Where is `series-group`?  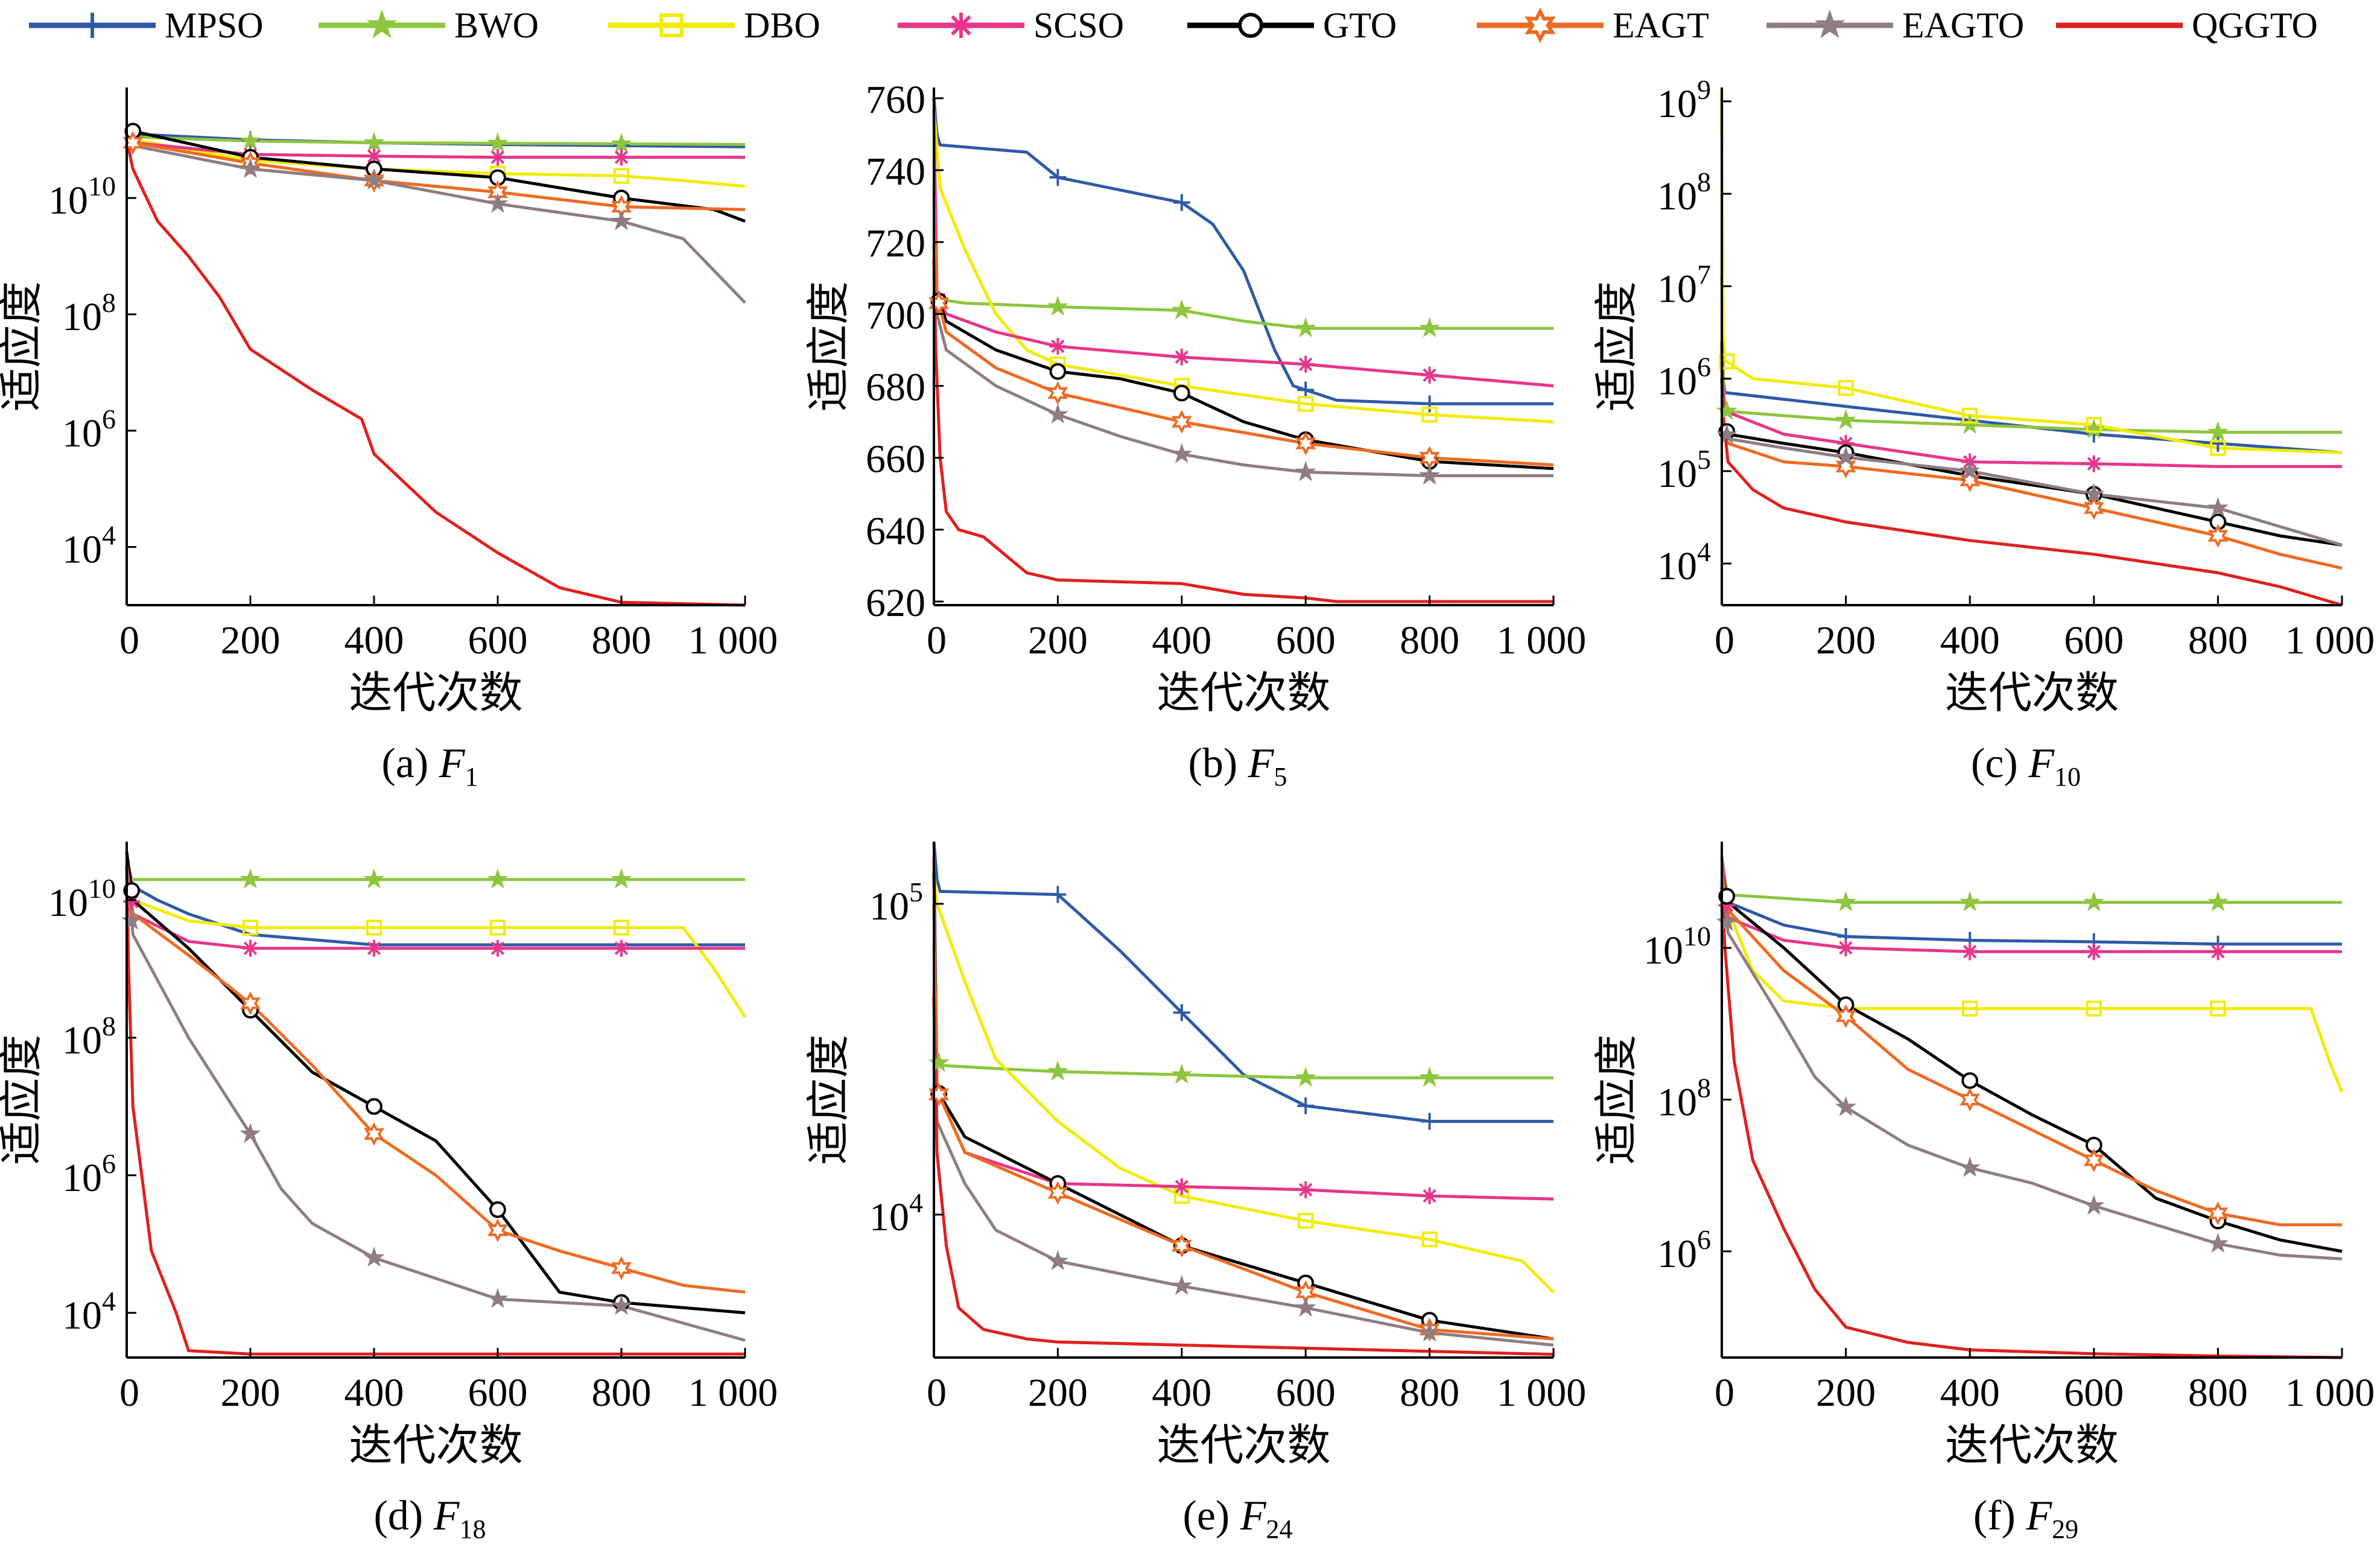 series-group is located at coordinates (2032, 1107).